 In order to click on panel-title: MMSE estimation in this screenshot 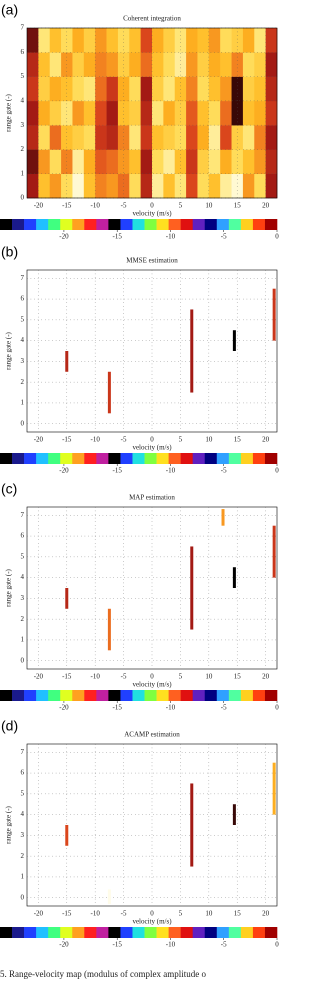, I will do `click(152, 261)`.